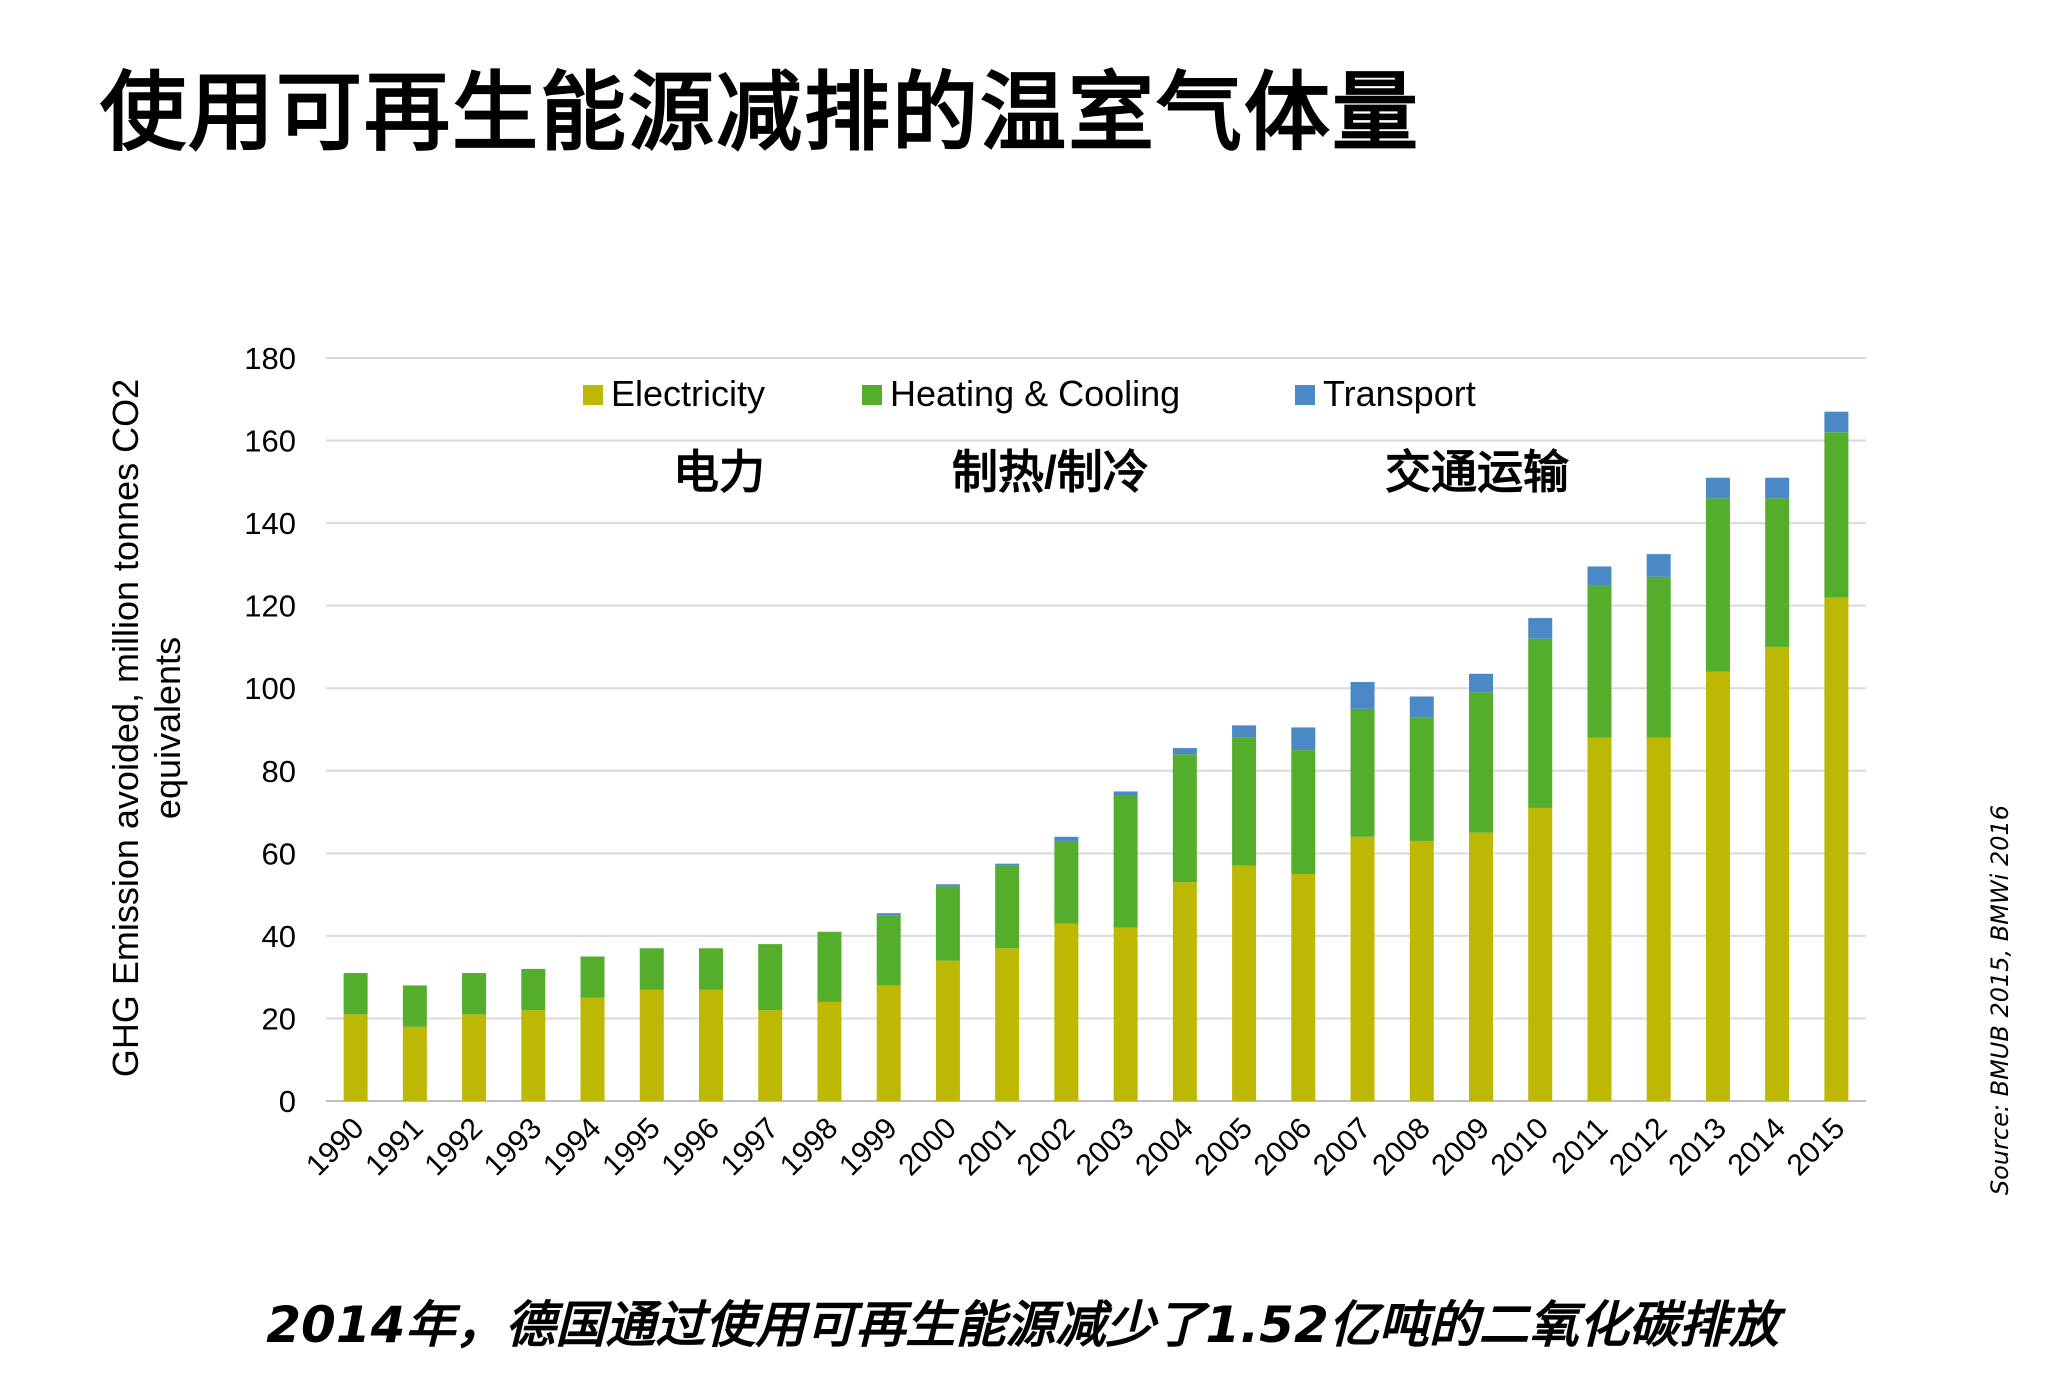 Image resolution: width=2045 pixels, height=1388 pixels. Describe the element at coordinates (1342, 1147) in the screenshot. I see `x-tick-label: 2007` at that location.